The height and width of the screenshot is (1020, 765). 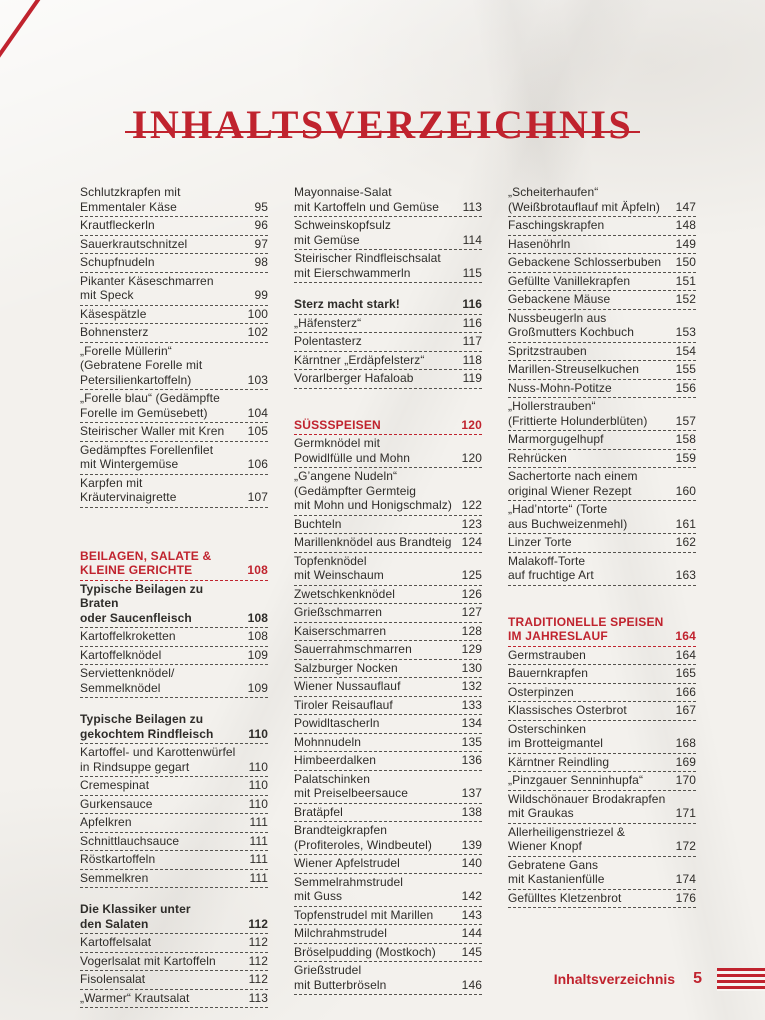 I want to click on toc-entry: Fisolensalat 112, so click(x=174, y=980).